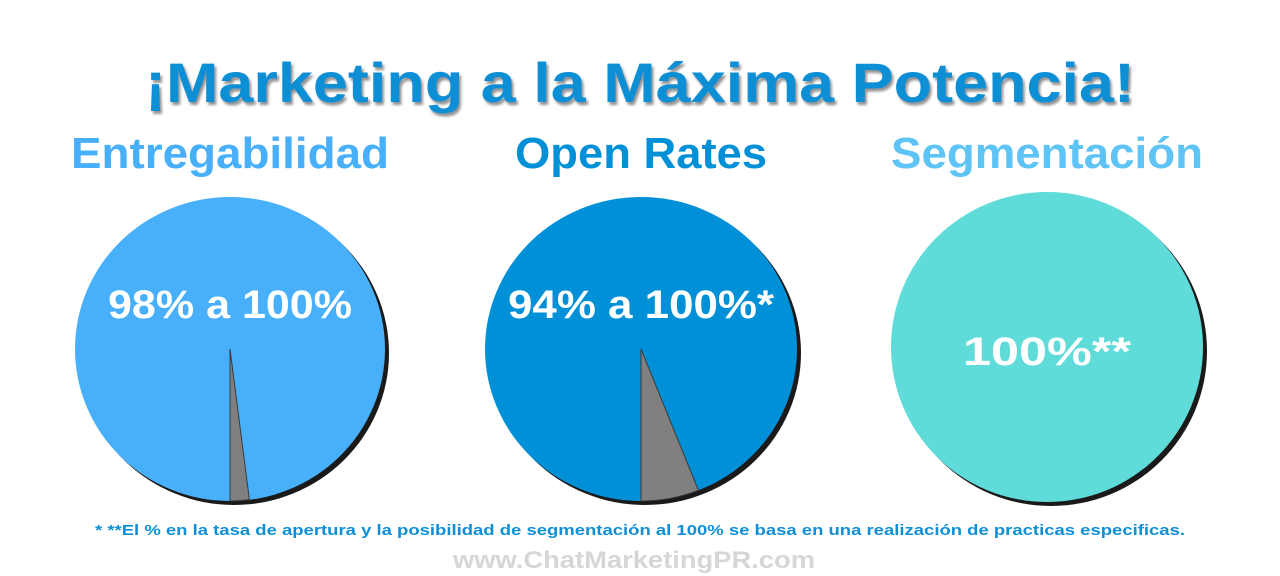 Image resolution: width=1280 pixels, height=576 pixels. Describe the element at coordinates (230, 305) in the screenshot. I see `pie-value-label: 98% a 100%` at that location.